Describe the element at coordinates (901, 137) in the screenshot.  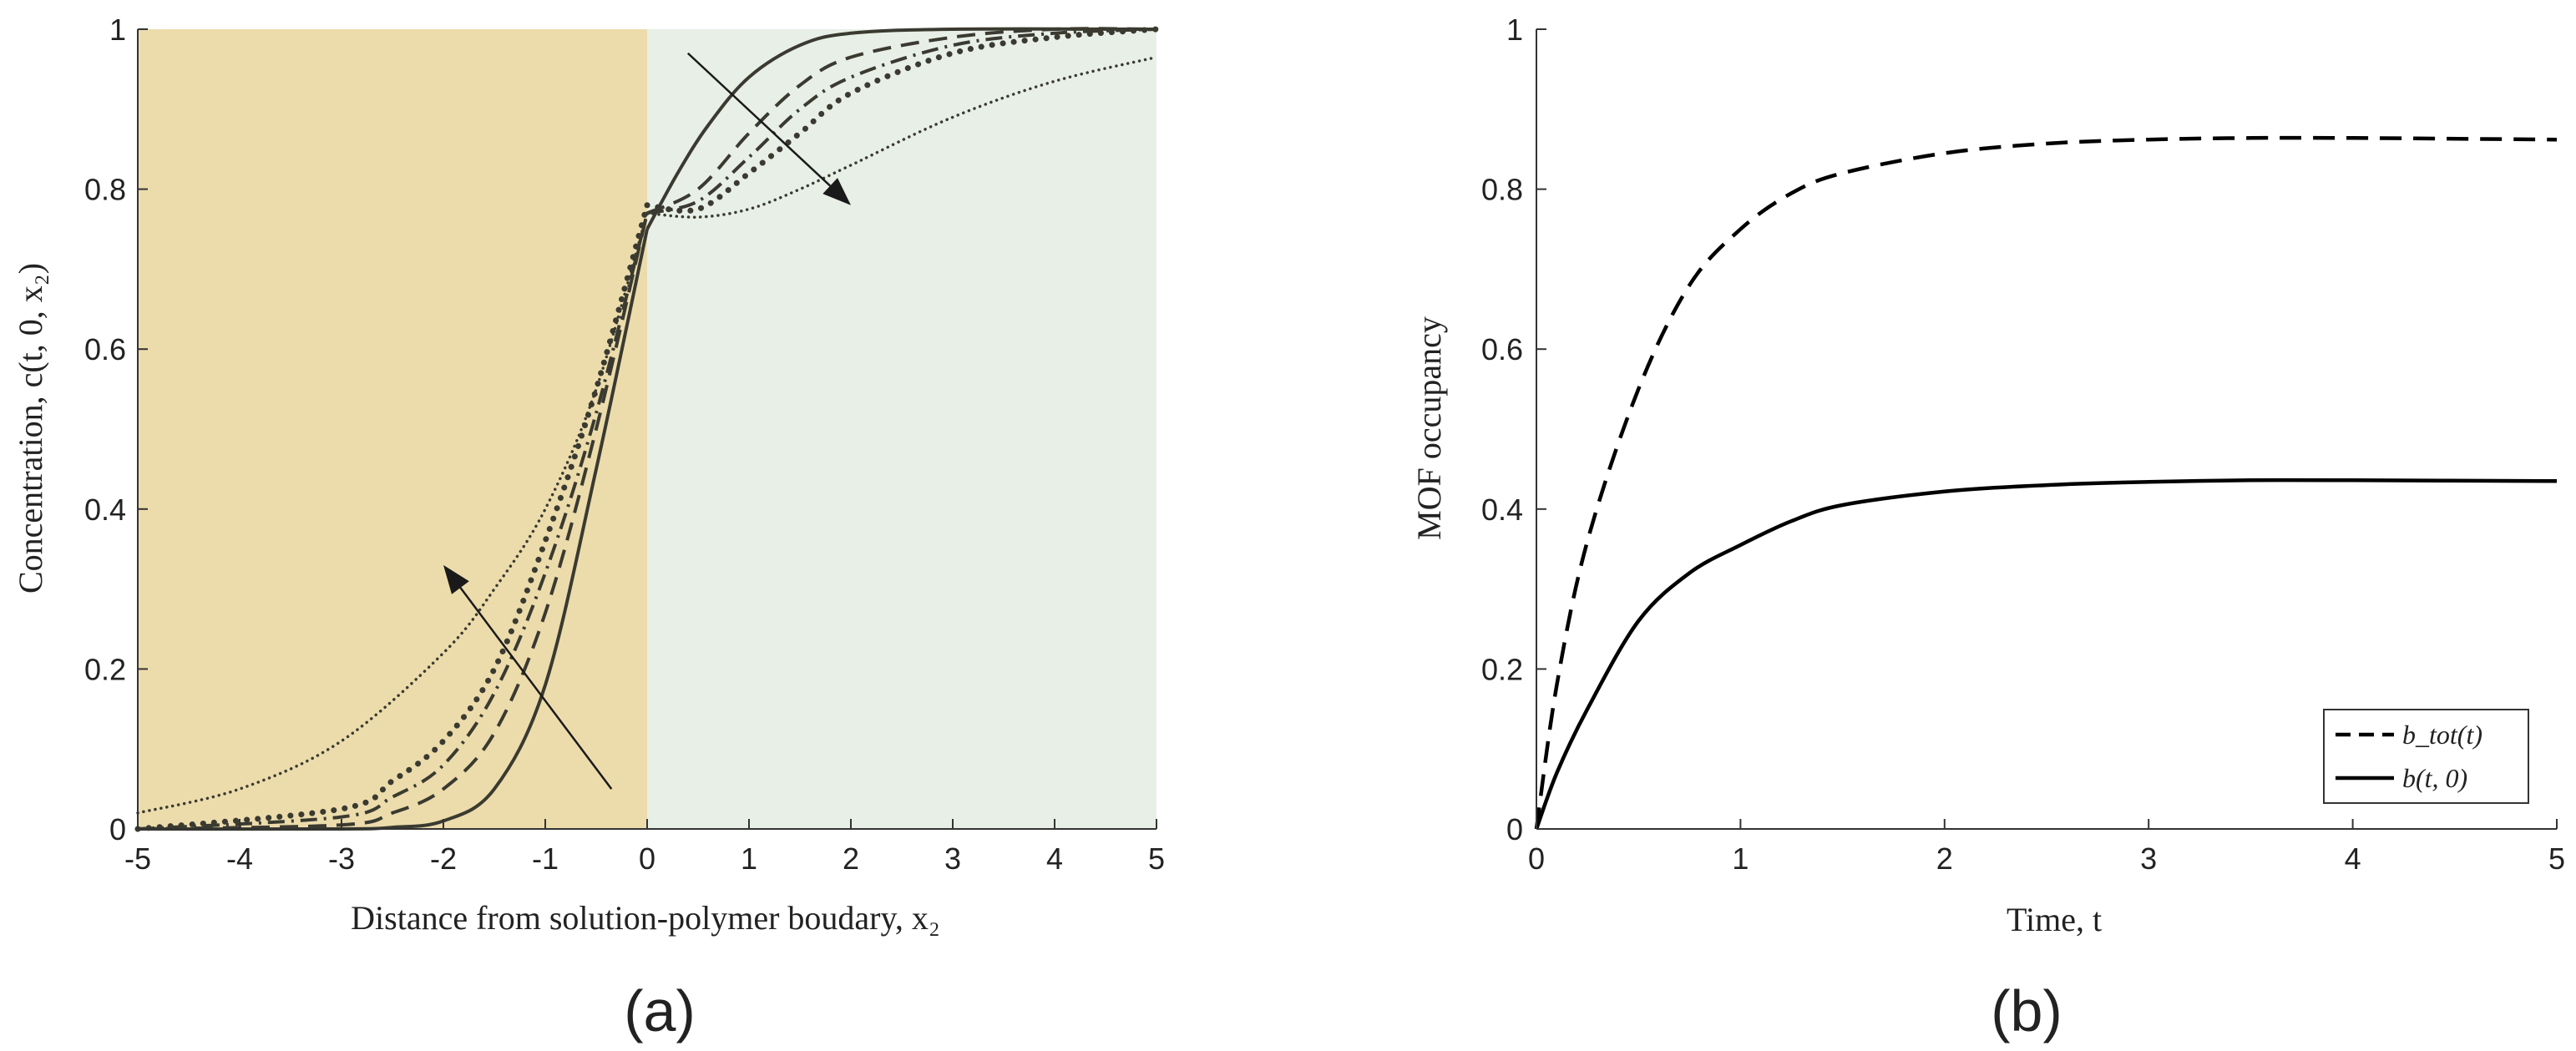
I see `series-line-5-right` at that location.